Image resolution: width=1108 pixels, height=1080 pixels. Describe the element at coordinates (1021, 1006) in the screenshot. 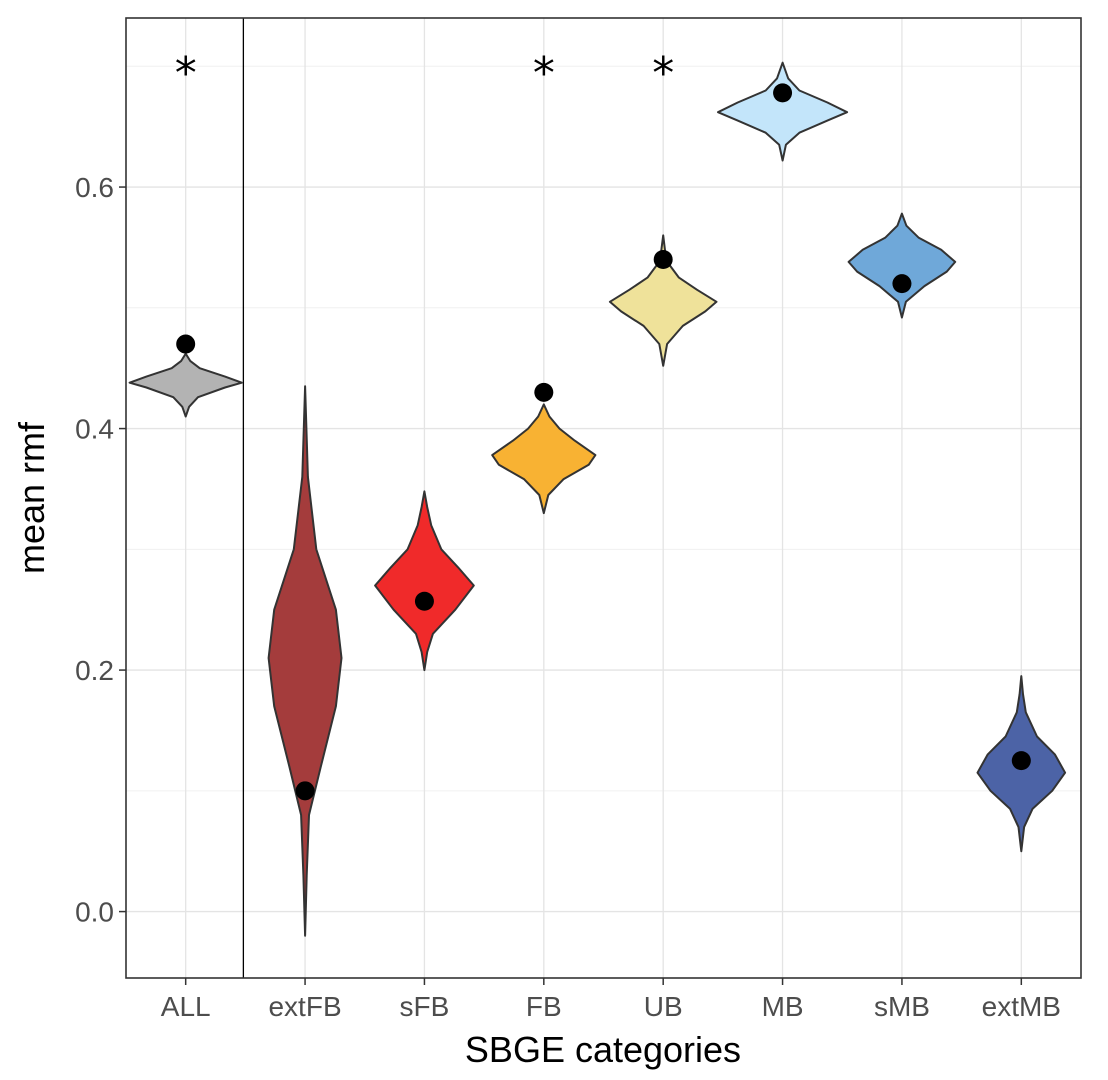

I see `x-tick-label-extMB: extMB` at that location.